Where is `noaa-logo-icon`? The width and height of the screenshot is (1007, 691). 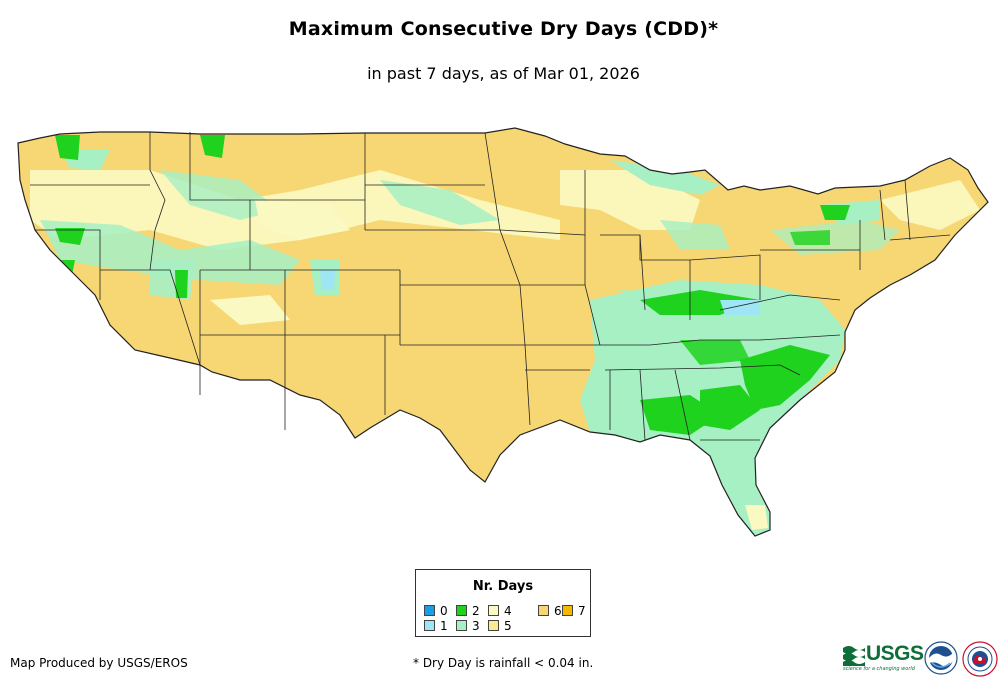
noaa-logo-icon is located at coordinates (941, 658).